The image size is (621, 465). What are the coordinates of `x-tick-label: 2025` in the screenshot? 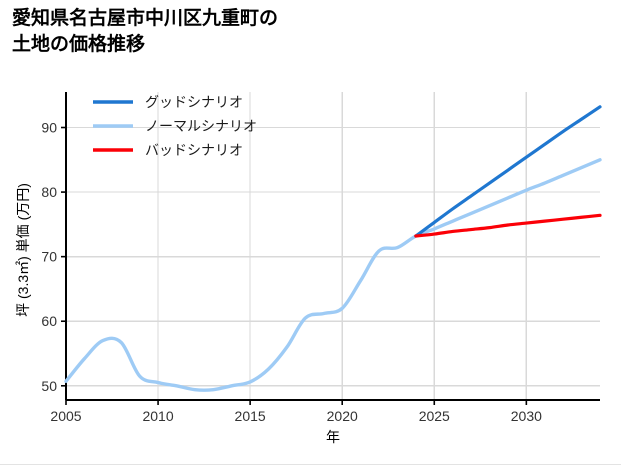 It's located at (434, 416).